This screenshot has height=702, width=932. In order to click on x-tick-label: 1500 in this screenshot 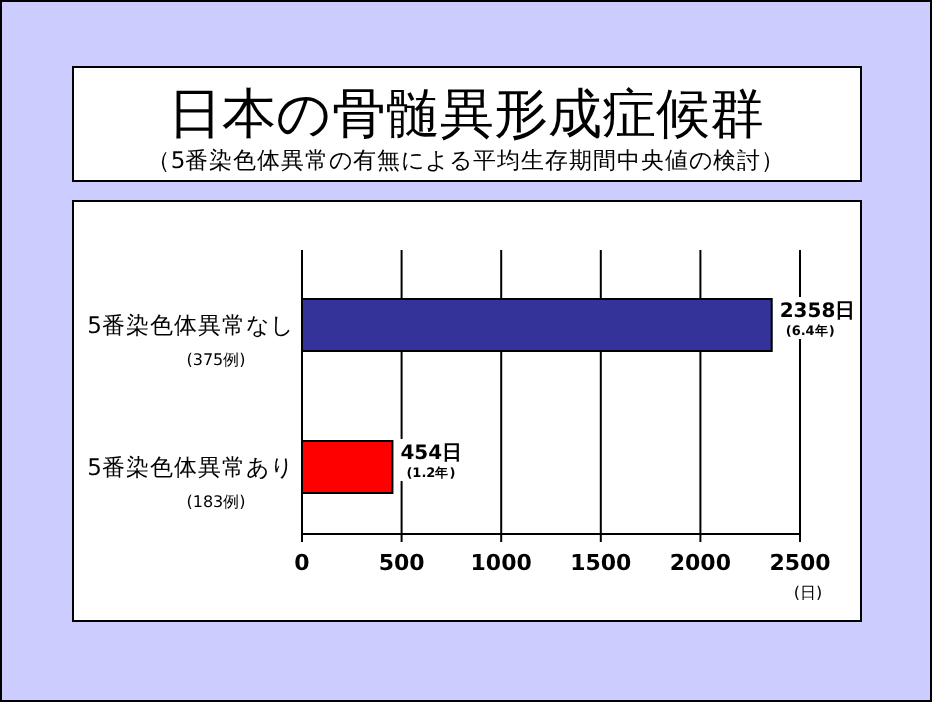, I will do `click(601, 563)`.